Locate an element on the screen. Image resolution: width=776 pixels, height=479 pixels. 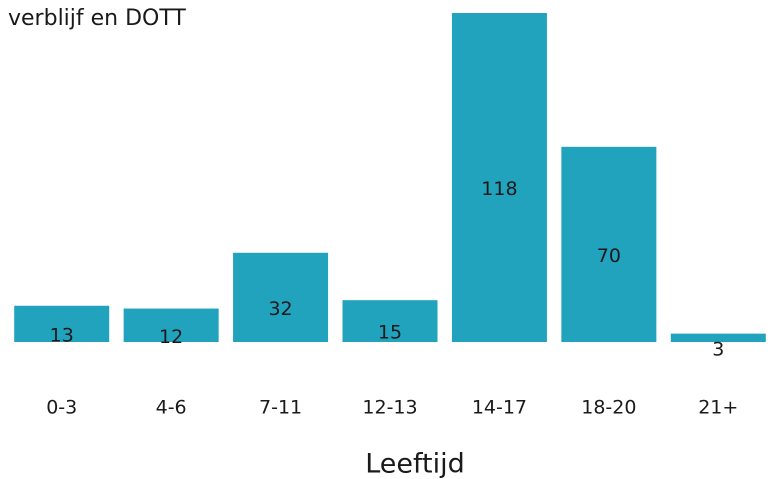
data-label: 3 is located at coordinates (718, 349).